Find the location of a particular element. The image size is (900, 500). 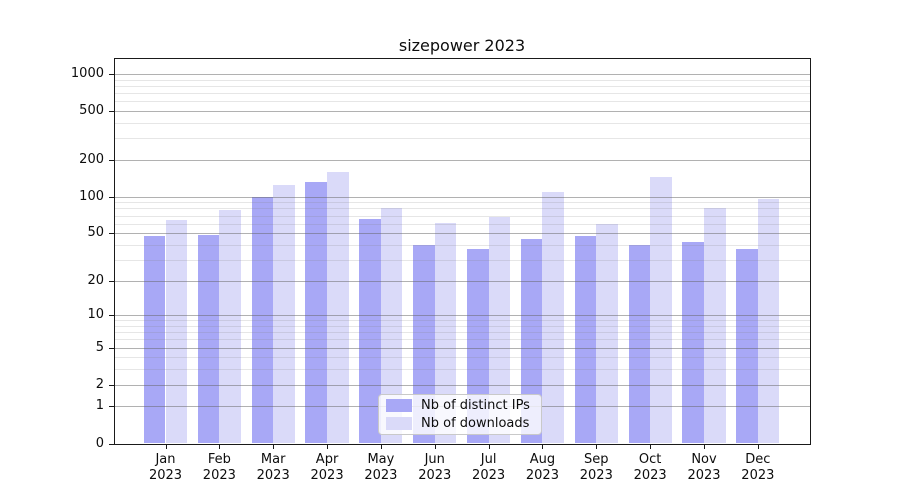

x-tick-jul is located at coordinates (489, 446).